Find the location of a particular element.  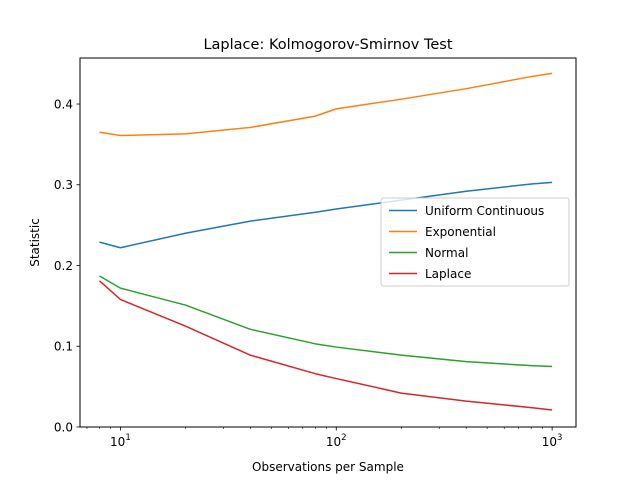

x-tick-label-exp: 1 is located at coordinates (127, 438).